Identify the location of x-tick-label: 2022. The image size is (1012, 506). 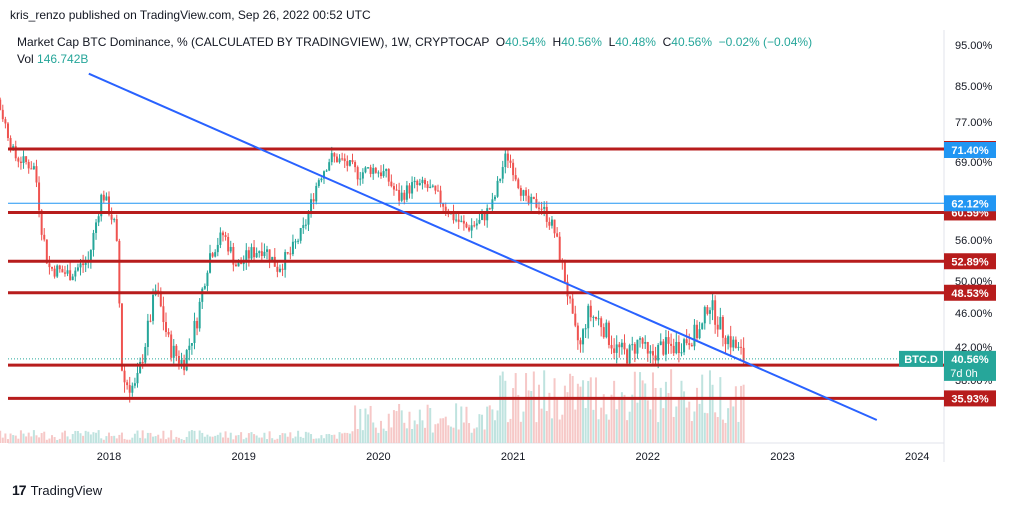
(648, 457).